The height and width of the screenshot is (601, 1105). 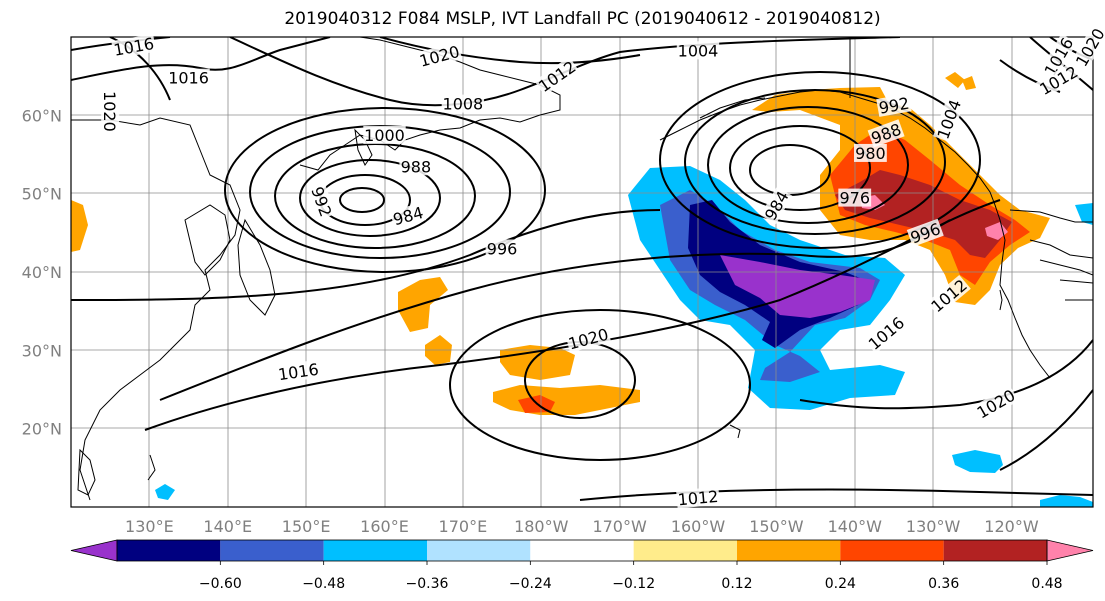 I want to click on isobar-label-group: 984, so click(x=776, y=205).